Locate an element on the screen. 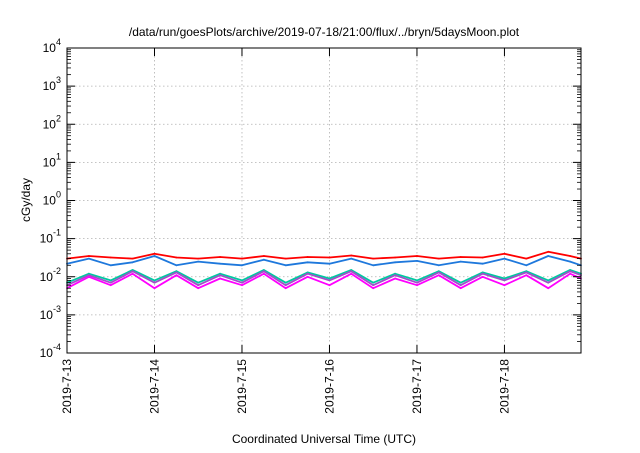 Image resolution: width=640 pixels, height=453 pixels. y-tick-label: 10⁰ is located at coordinates (52, 199).